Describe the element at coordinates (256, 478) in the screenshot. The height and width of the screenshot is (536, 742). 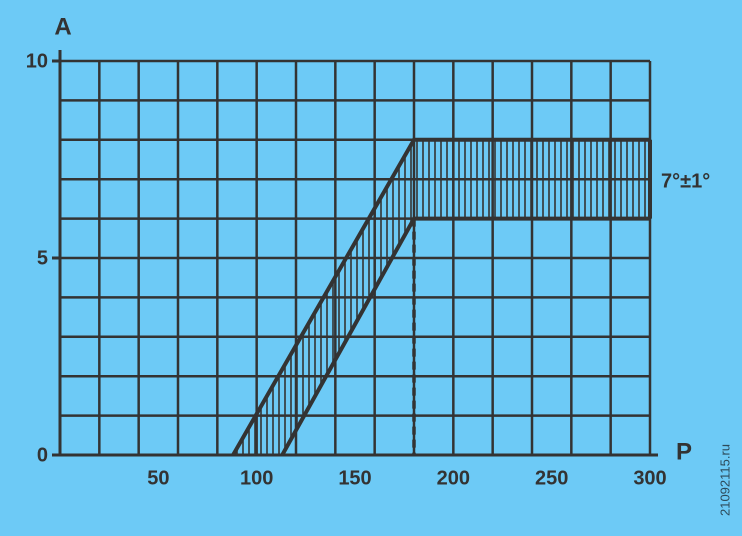
I see `x-tick-label: 100` at that location.